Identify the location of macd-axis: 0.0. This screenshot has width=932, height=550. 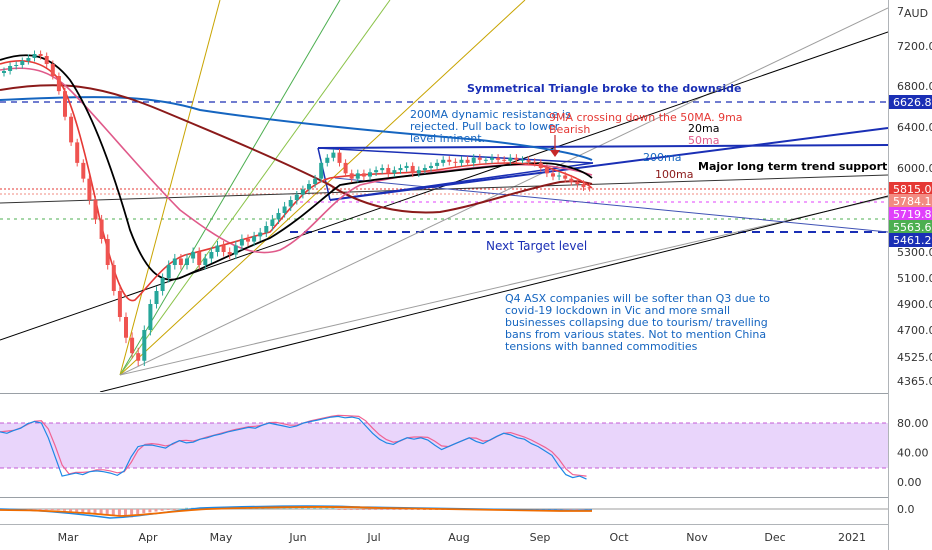
(906, 509).